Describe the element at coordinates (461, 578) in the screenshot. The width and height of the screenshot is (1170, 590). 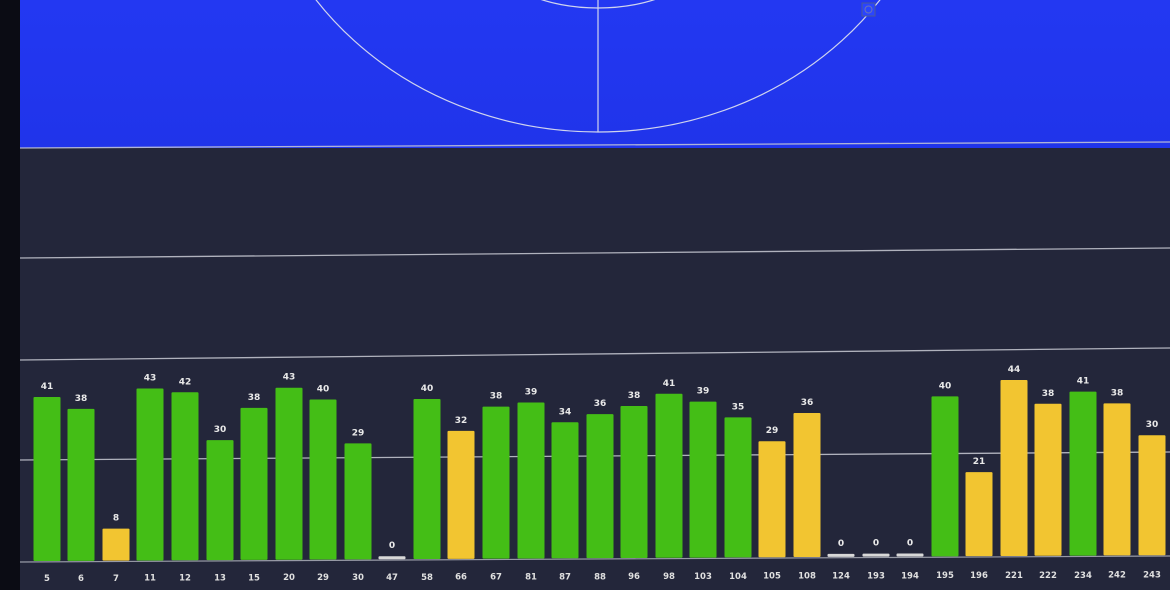
I see `x-tick-label: 66` at that location.